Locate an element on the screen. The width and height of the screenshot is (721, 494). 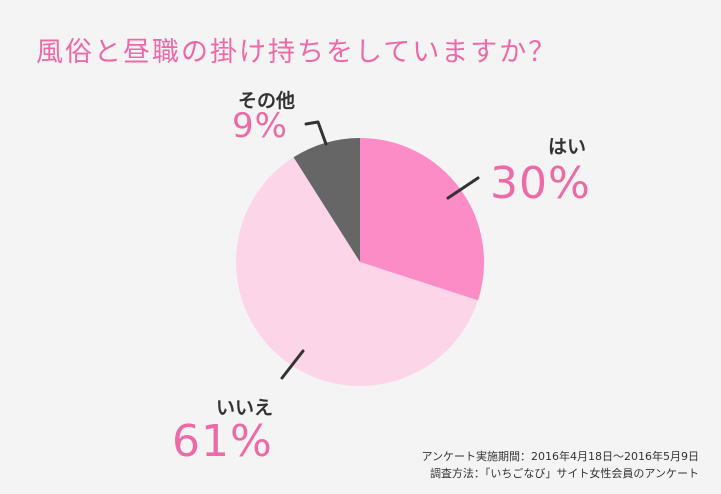
footnote-method: 調査方法：「いちごなび」サイト女性会員のアンケート is located at coordinates (564, 473).